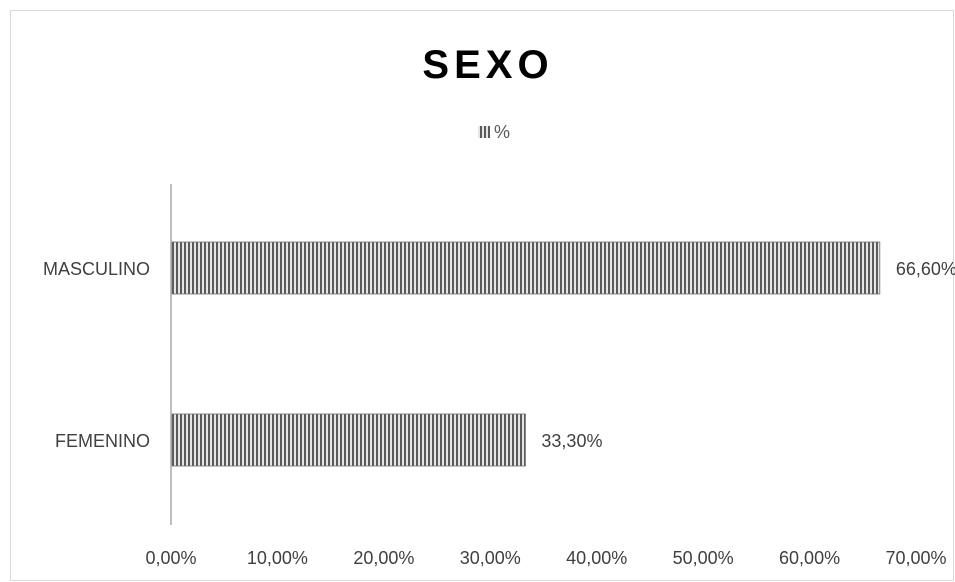 The height and width of the screenshot is (582, 955). Describe the element at coordinates (96, 269) in the screenshot. I see `category-label-masculino: MASCULINO` at that location.